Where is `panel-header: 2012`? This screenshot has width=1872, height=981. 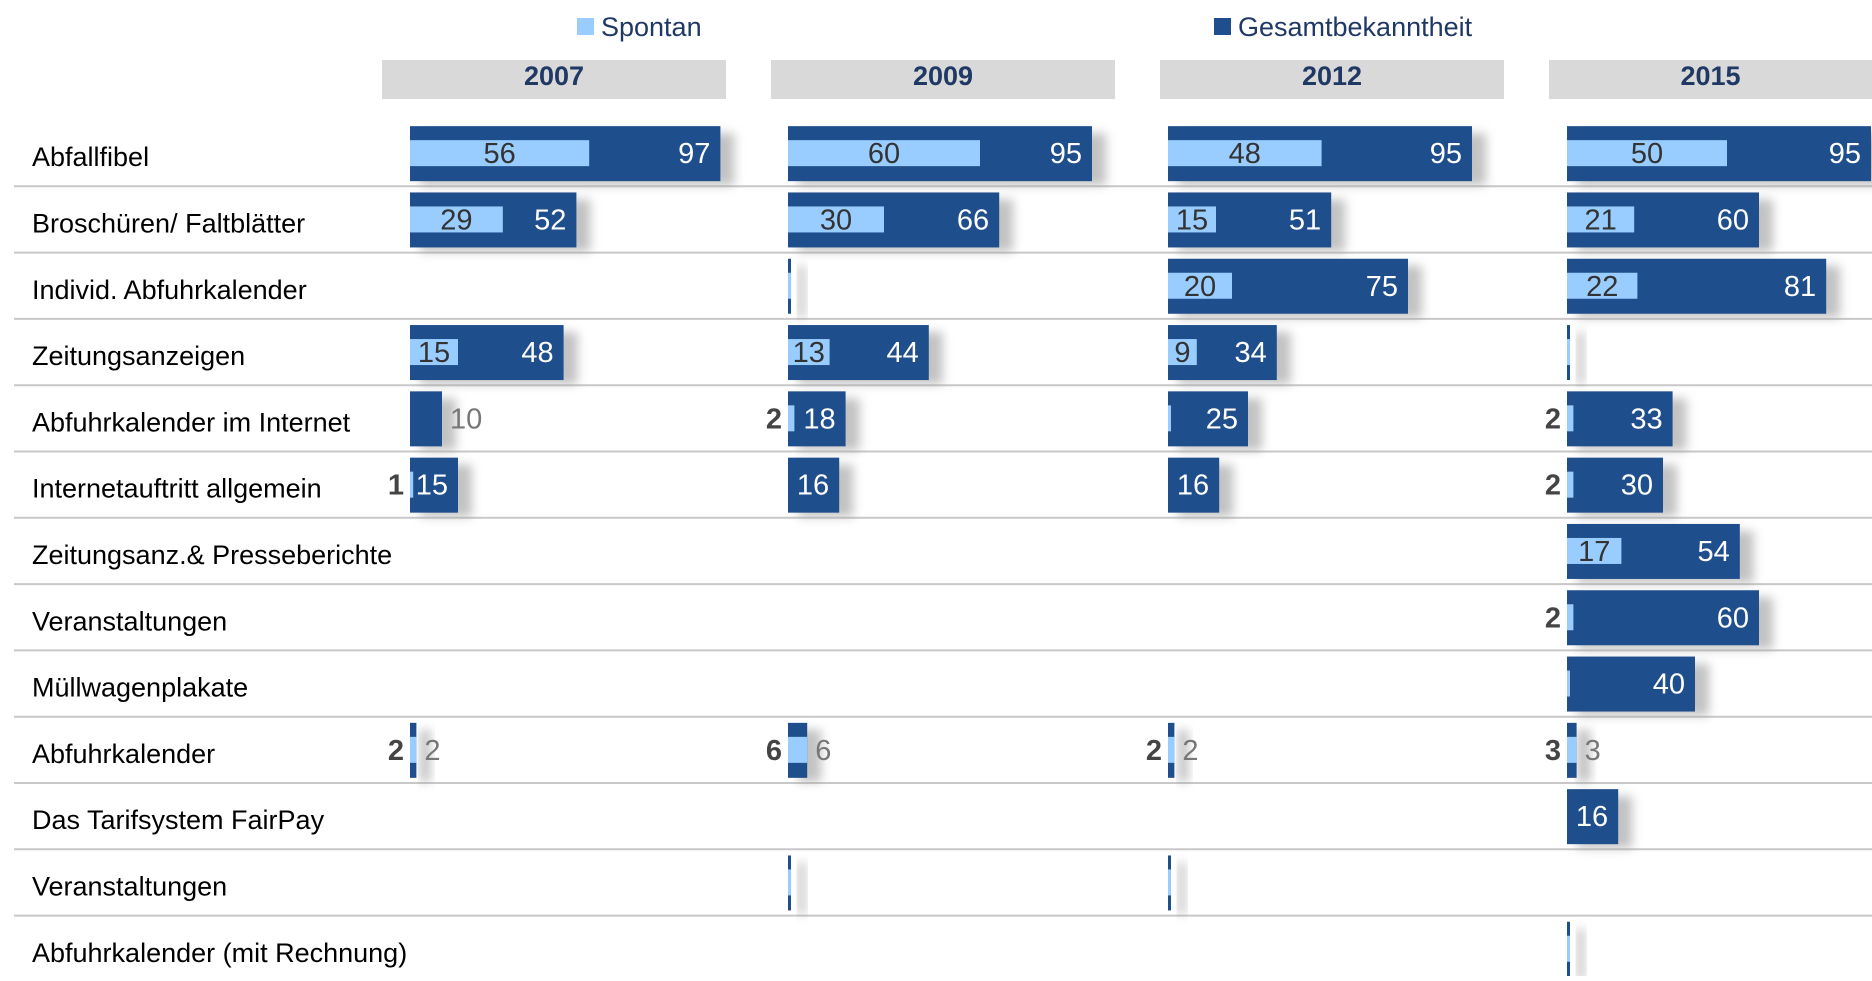
panel-header: 2012 is located at coordinates (1332, 76).